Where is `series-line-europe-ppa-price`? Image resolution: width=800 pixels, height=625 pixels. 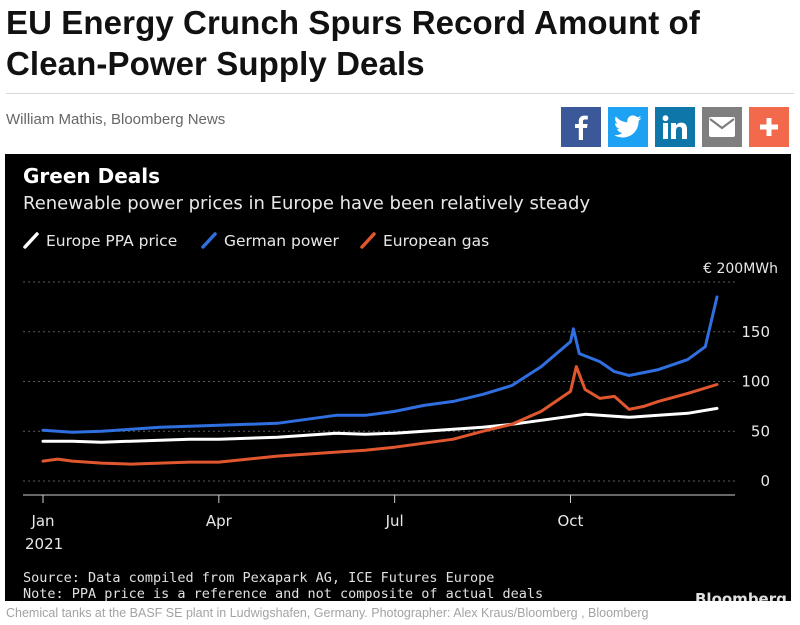 series-line-europe-ppa-price is located at coordinates (380, 425).